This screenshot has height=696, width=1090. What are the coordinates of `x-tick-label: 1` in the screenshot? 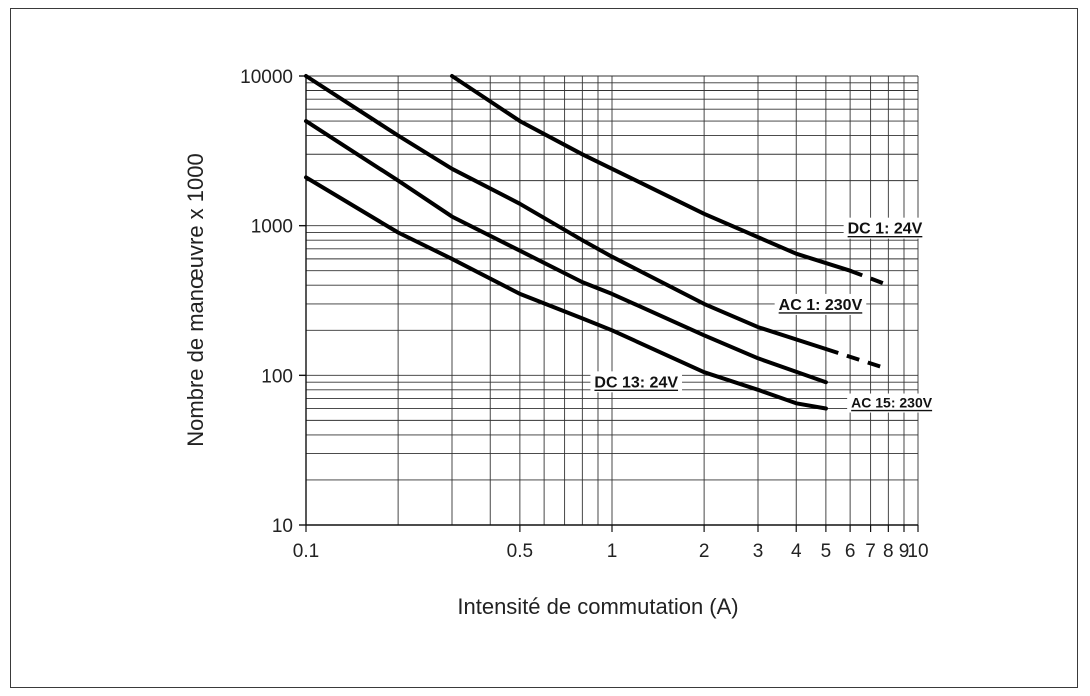 It's located at (612, 551).